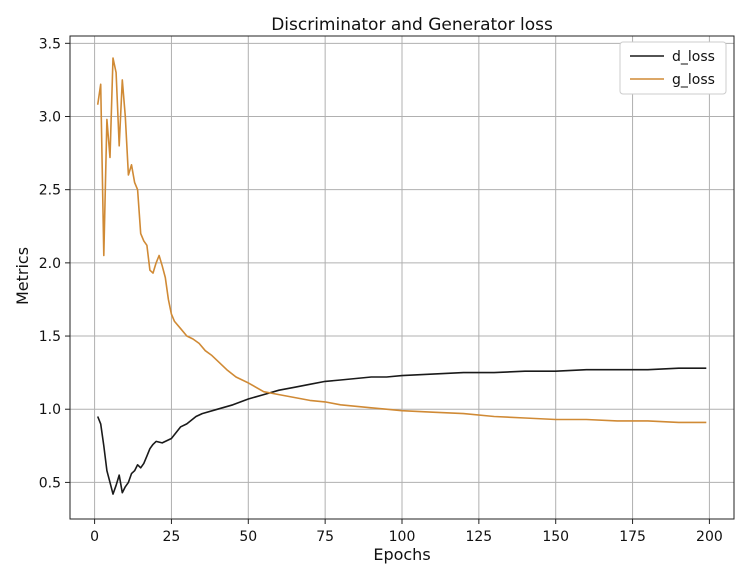 The height and width of the screenshot is (573, 750). What do you see at coordinates (412, 25) in the screenshot?
I see `chart-title: Discriminator and Generator loss` at bounding box center [412, 25].